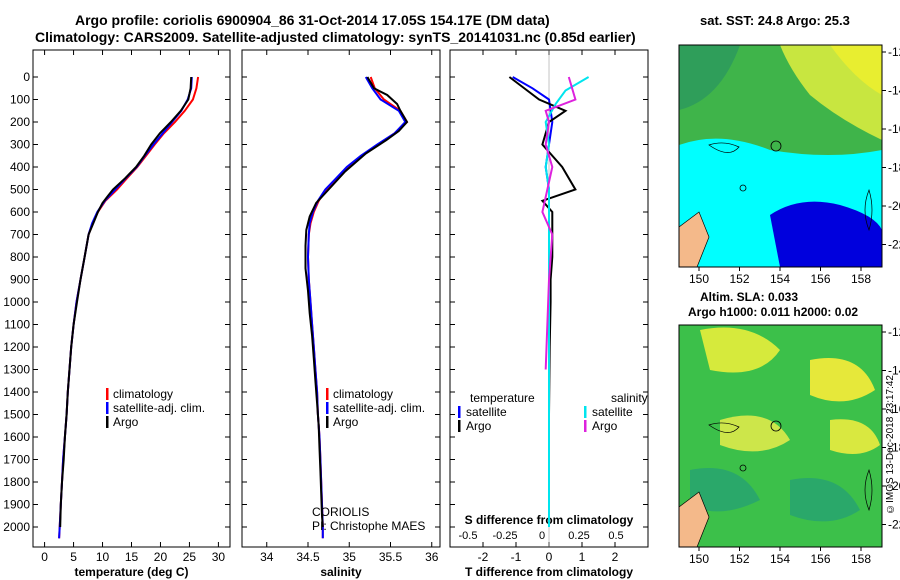 This screenshot has width=900, height=580. What do you see at coordinates (20, 235) in the screenshot?
I see `y-tick-label: 700` at bounding box center [20, 235].